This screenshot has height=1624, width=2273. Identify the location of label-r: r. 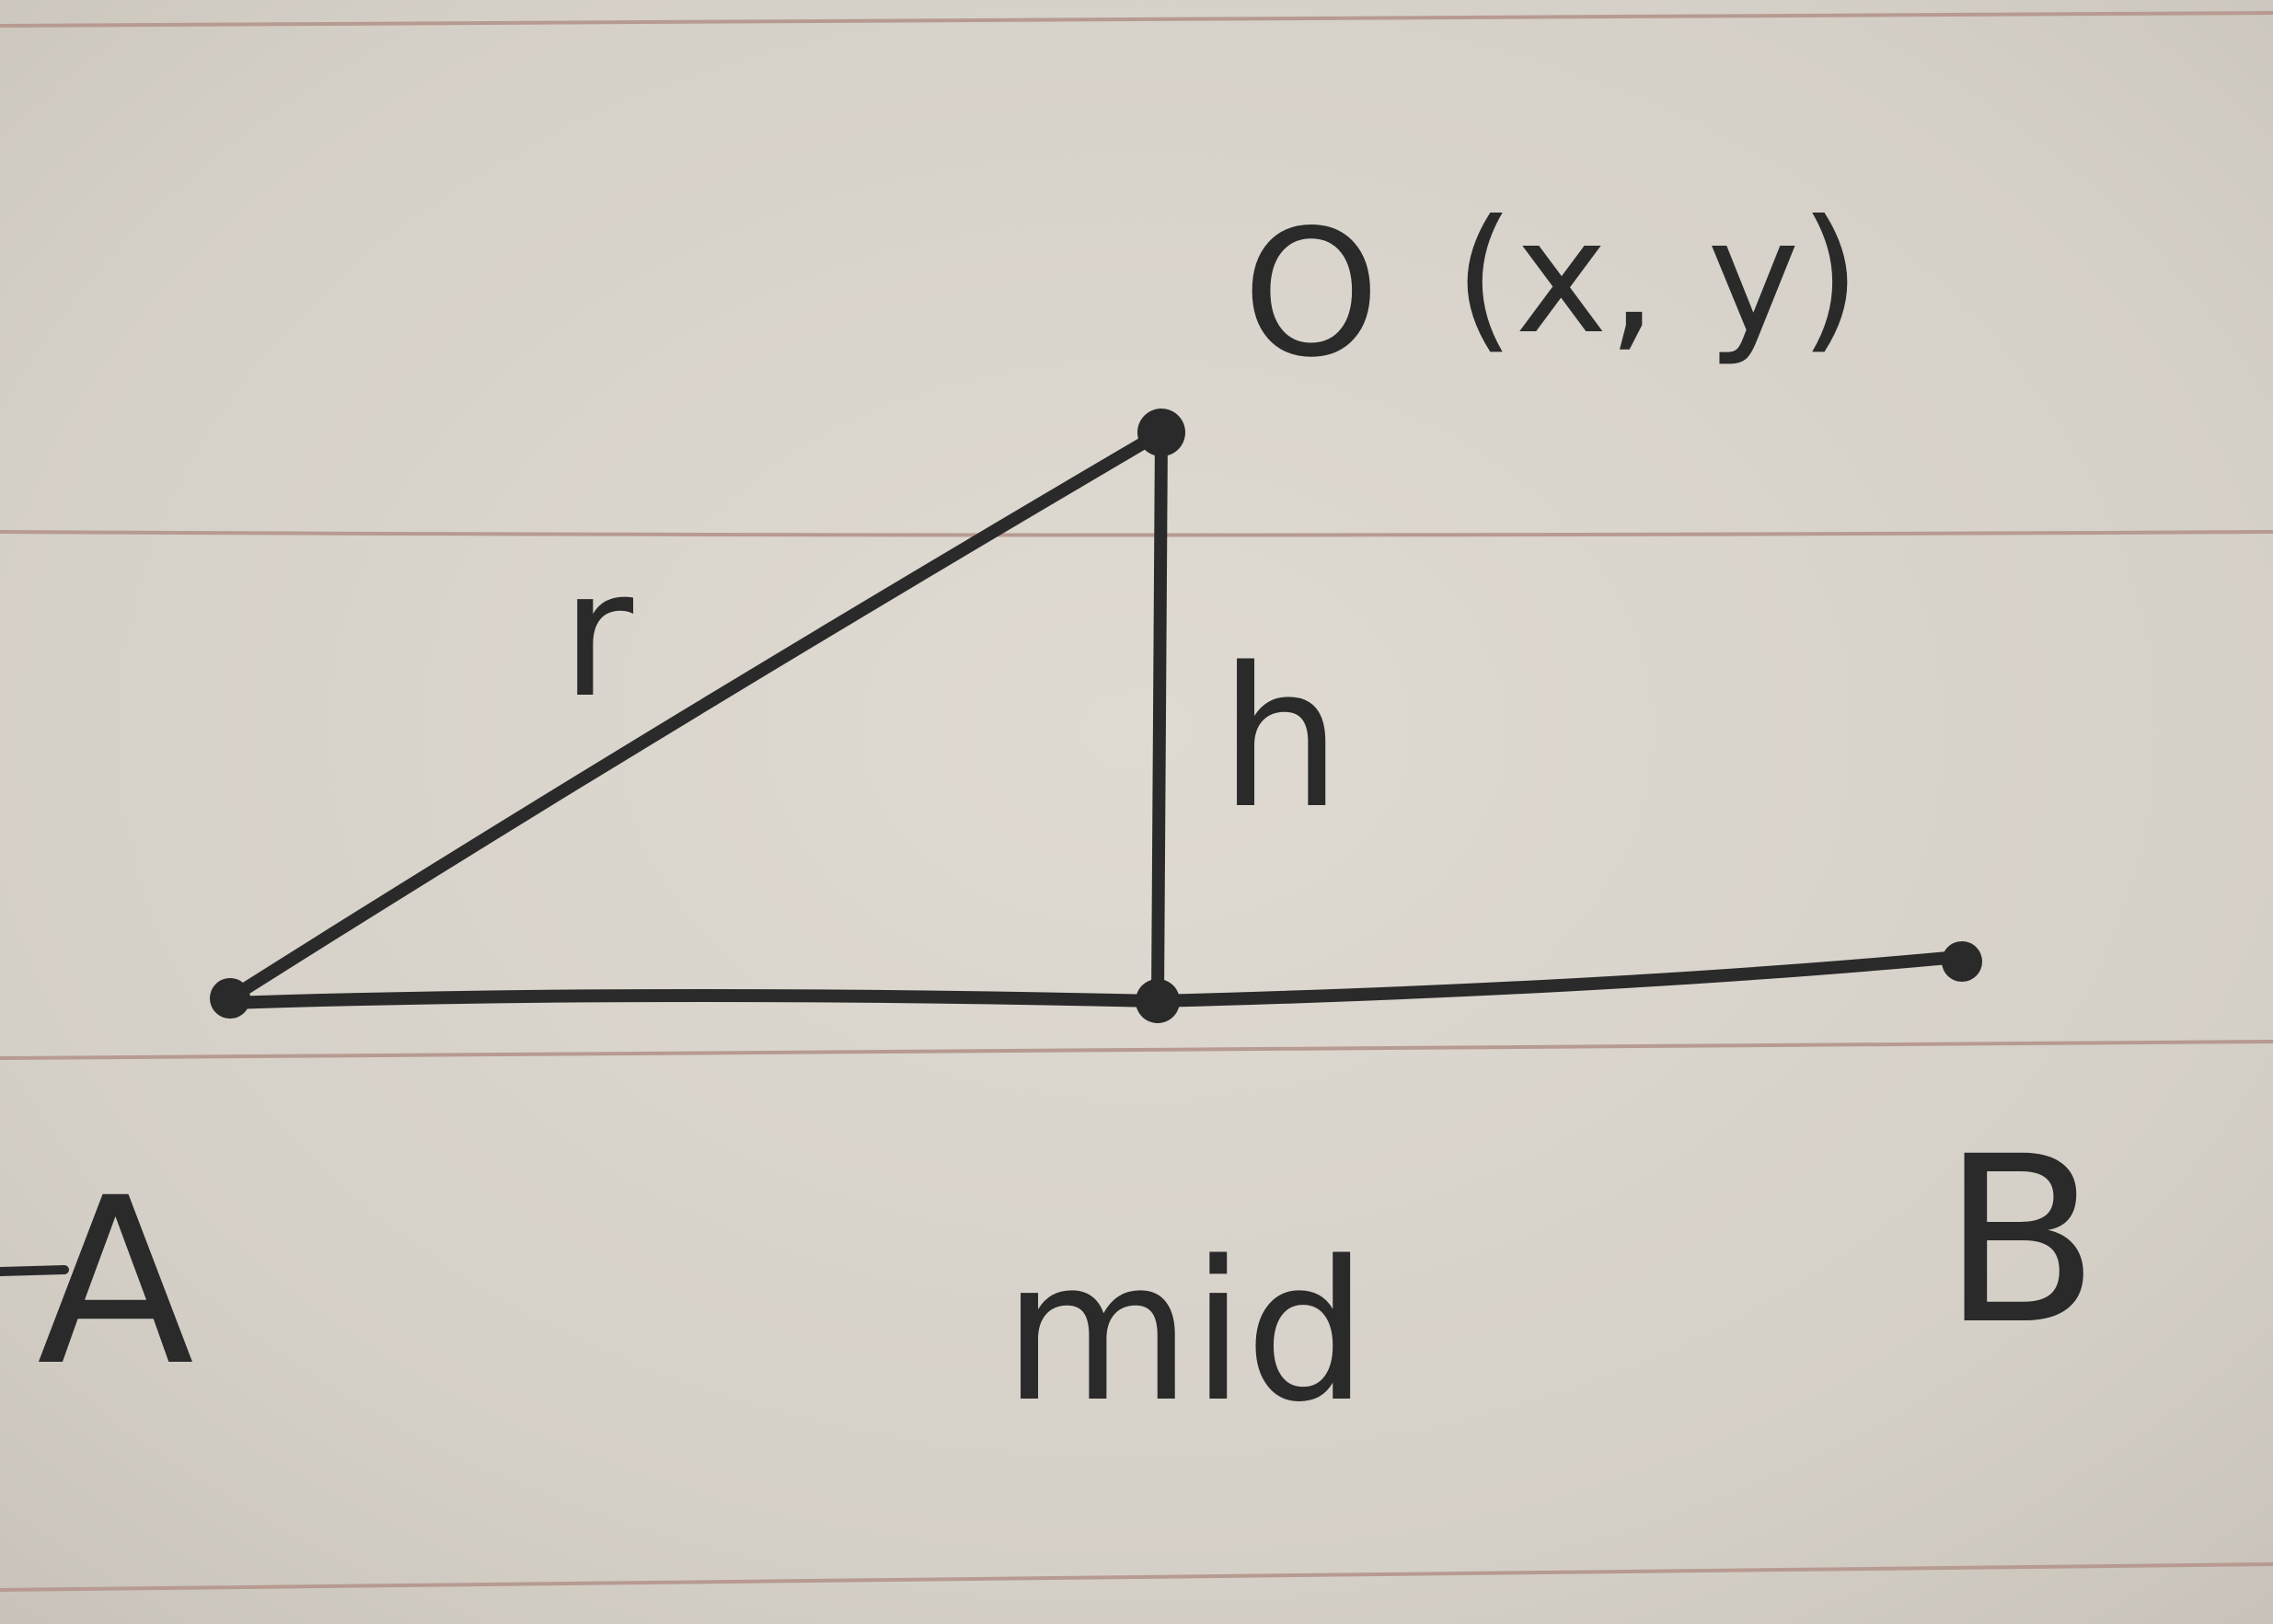
(597, 634).